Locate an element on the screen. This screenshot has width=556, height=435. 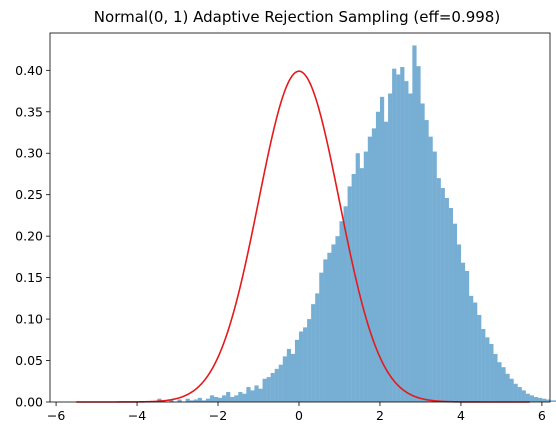
y-tick-label: 0.20 is located at coordinates (29, 236).